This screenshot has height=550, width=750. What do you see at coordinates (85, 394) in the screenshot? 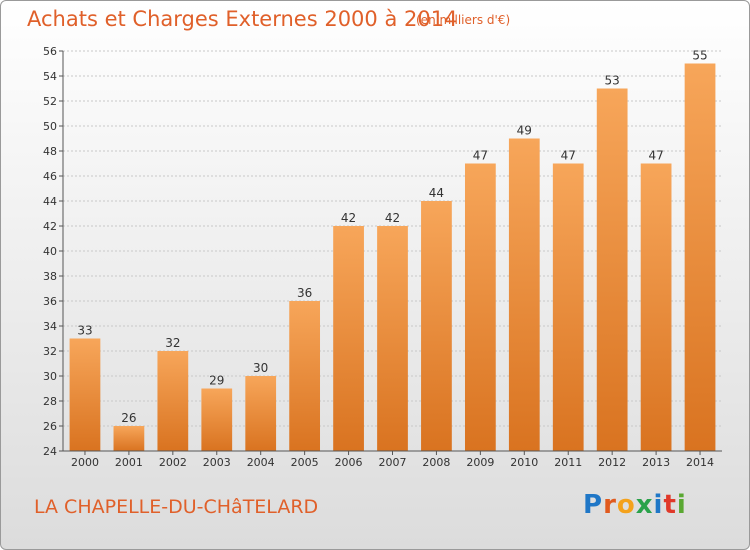
I see `bar-2000` at bounding box center [85, 394].